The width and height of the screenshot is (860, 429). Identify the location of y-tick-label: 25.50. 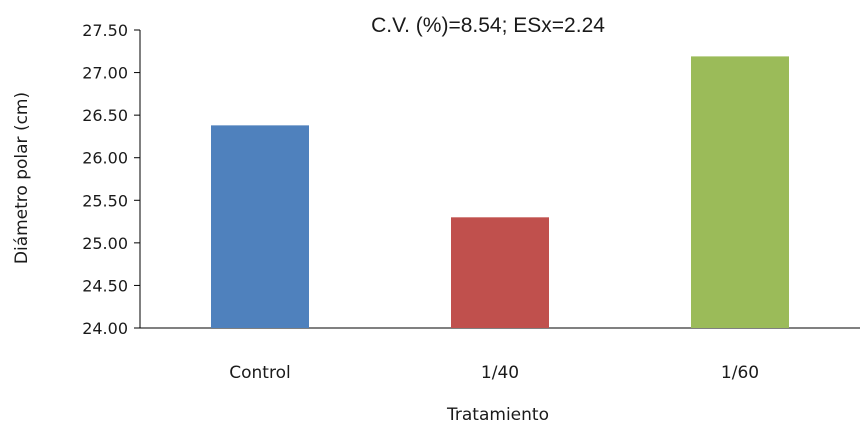
(105, 200).